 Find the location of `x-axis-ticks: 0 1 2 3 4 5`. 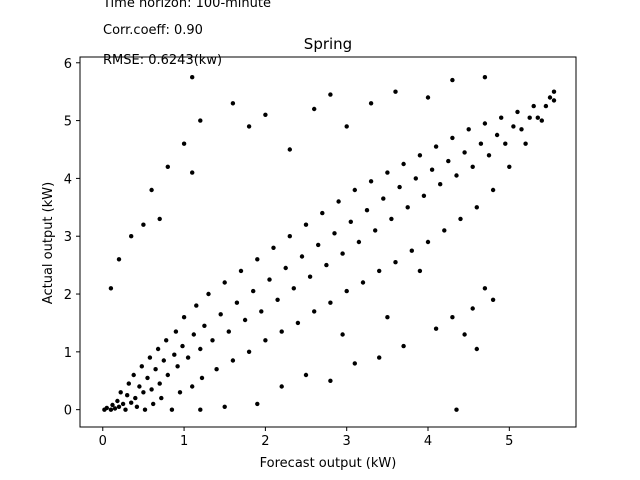

x-axis-ticks: 0 1 2 3 4 5 is located at coordinates (306, 438).